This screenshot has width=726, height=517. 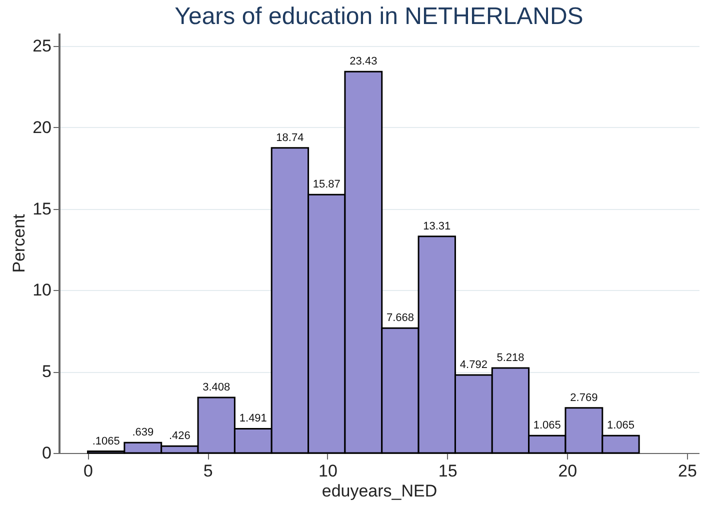 I want to click on data-label: 5.218, so click(x=510, y=358).